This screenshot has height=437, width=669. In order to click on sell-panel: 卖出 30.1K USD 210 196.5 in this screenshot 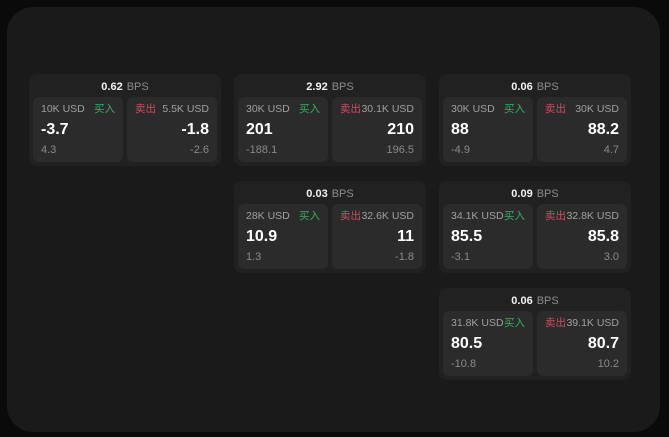, I will do `click(377, 129)`.